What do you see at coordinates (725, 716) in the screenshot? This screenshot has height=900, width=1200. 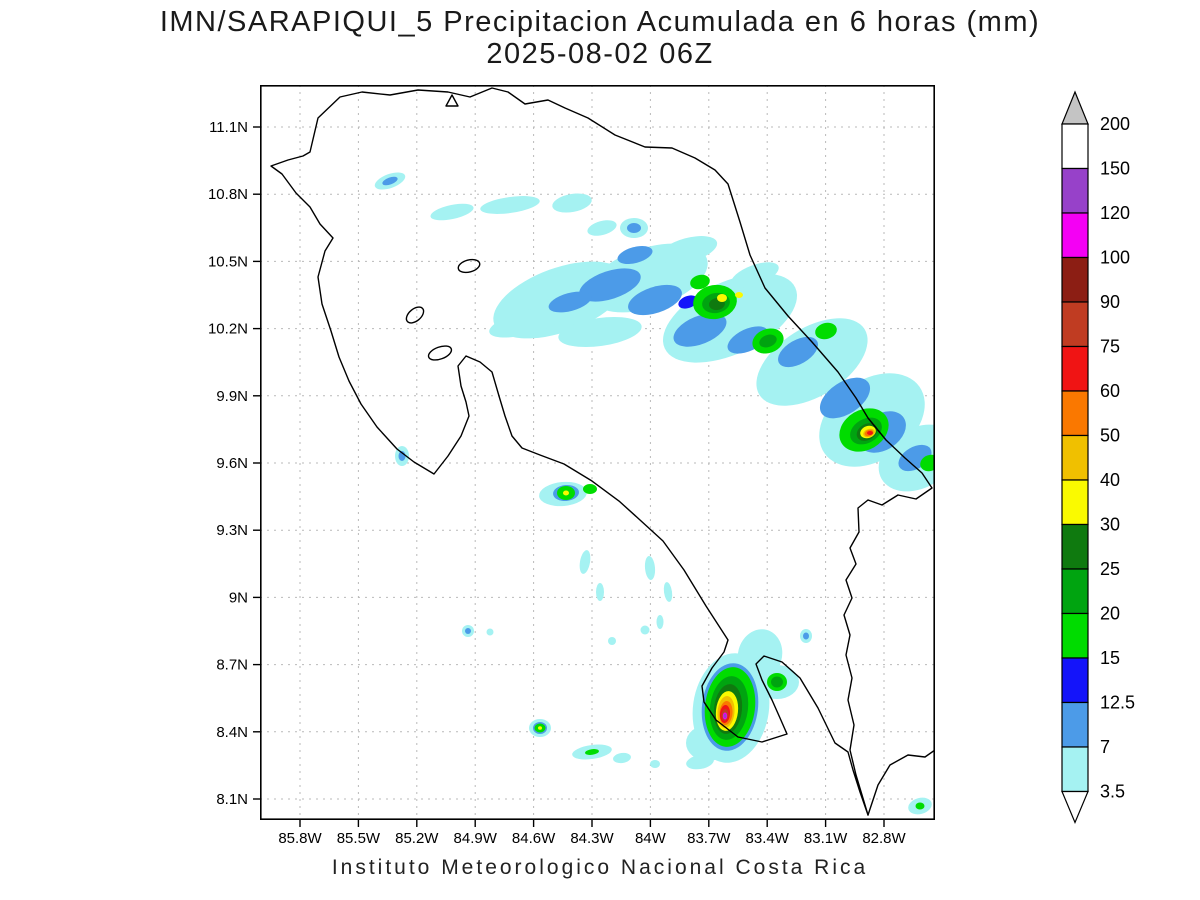 I see `precip-contour-120mm` at bounding box center [725, 716].